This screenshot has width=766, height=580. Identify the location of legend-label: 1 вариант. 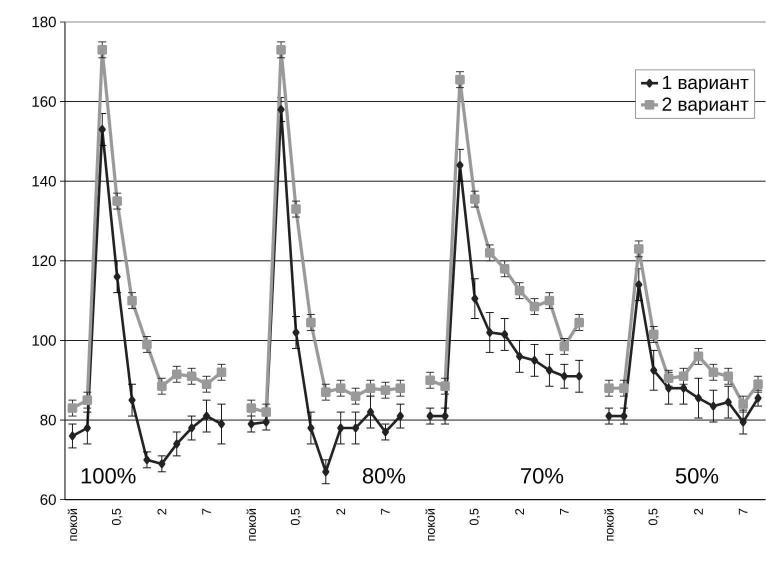
(705, 85).